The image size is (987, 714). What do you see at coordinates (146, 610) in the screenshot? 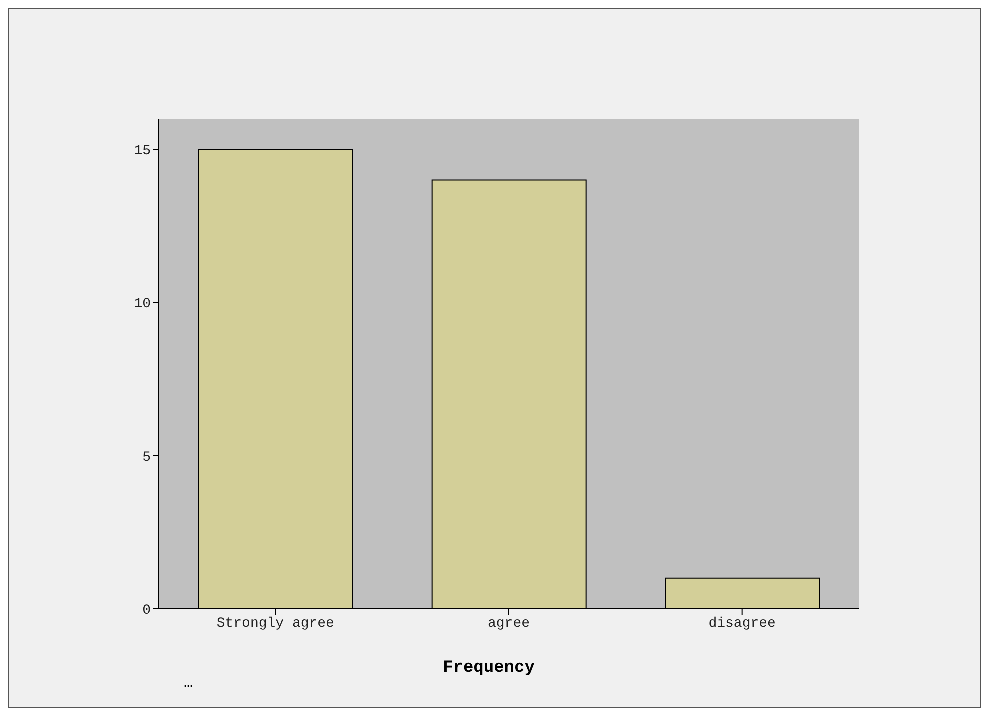
I see `y-tick-label: 0` at bounding box center [146, 610].